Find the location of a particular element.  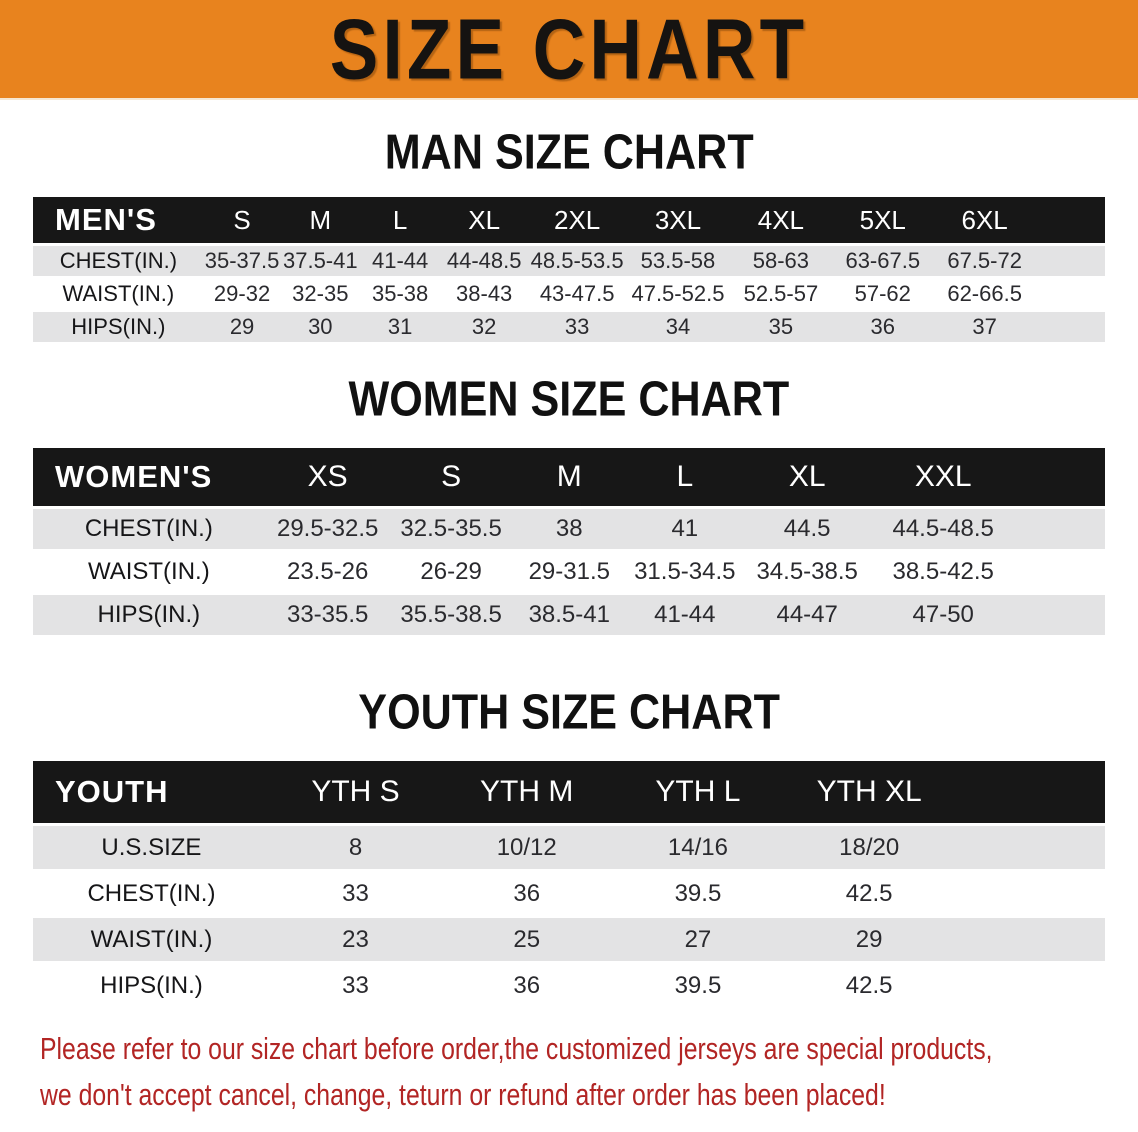

mens-value-cell: 29-32 is located at coordinates (242, 294).